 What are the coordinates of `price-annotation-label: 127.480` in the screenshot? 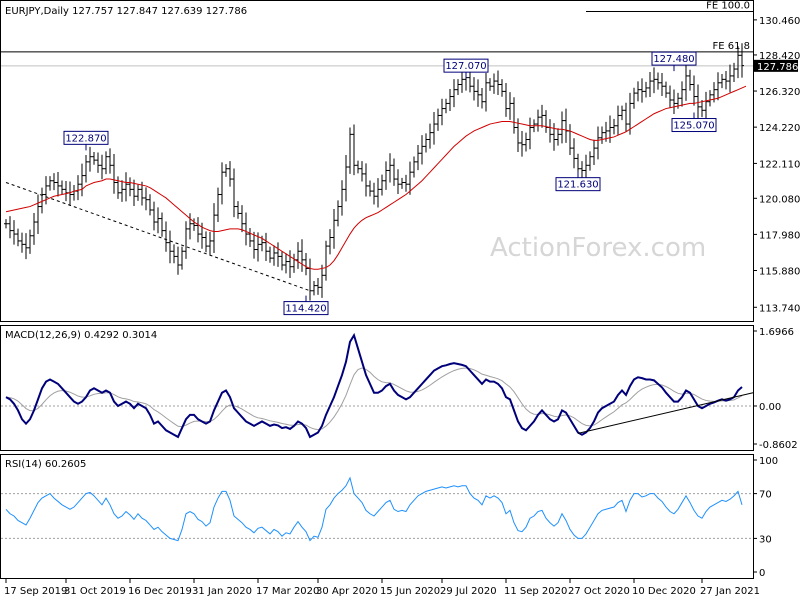 It's located at (673, 59).